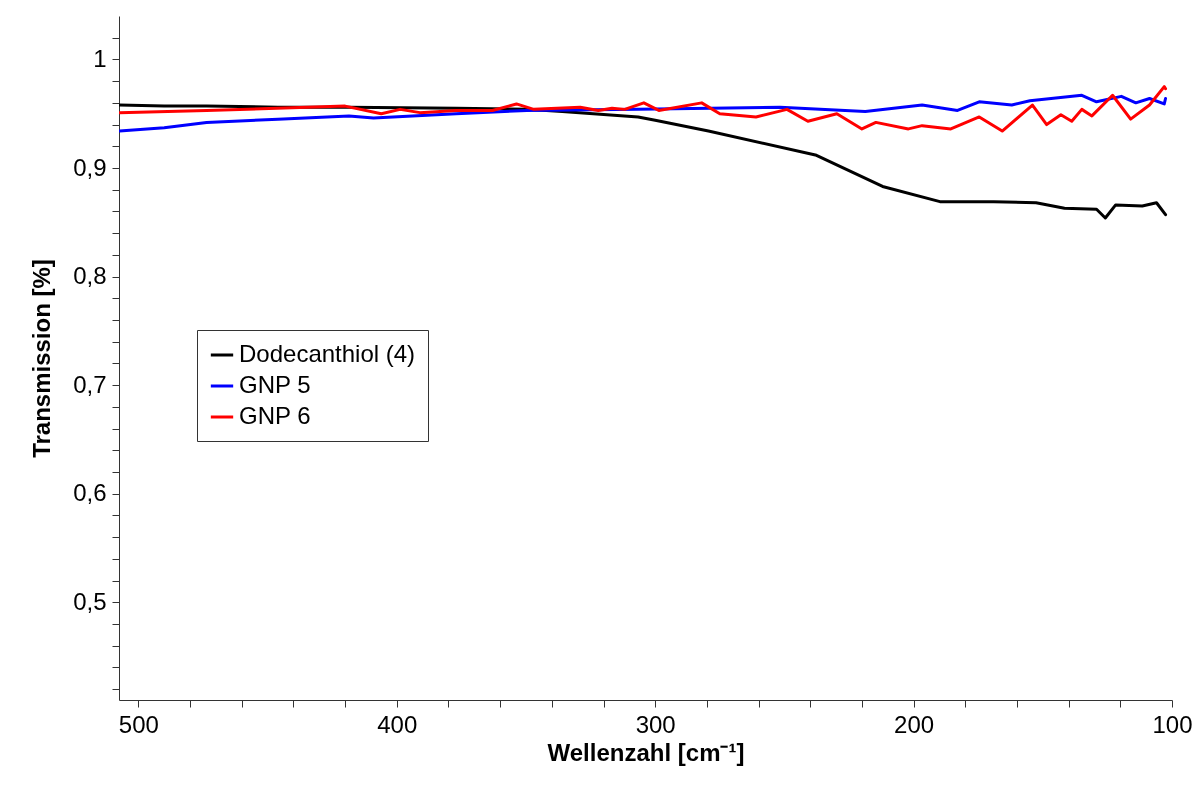 This screenshot has height=787, width=1200. I want to click on x-tick-label: 300, so click(655, 724).